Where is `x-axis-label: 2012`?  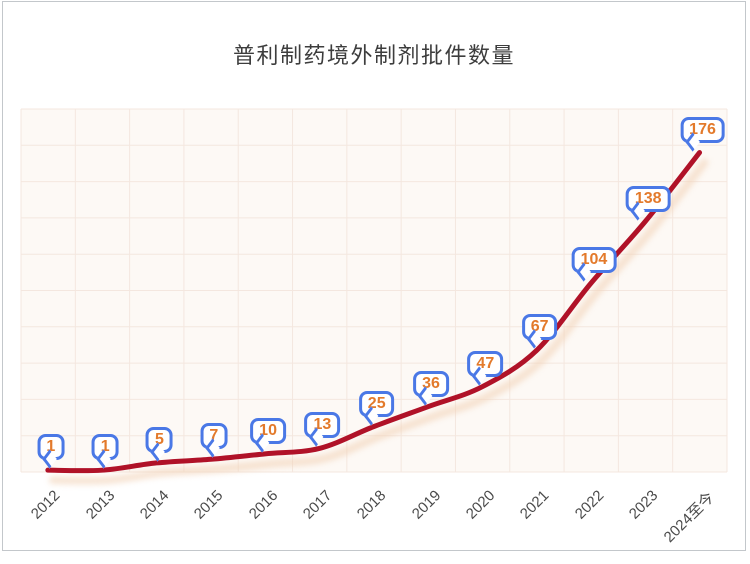 x-axis-label: 2012 is located at coordinates (46, 505).